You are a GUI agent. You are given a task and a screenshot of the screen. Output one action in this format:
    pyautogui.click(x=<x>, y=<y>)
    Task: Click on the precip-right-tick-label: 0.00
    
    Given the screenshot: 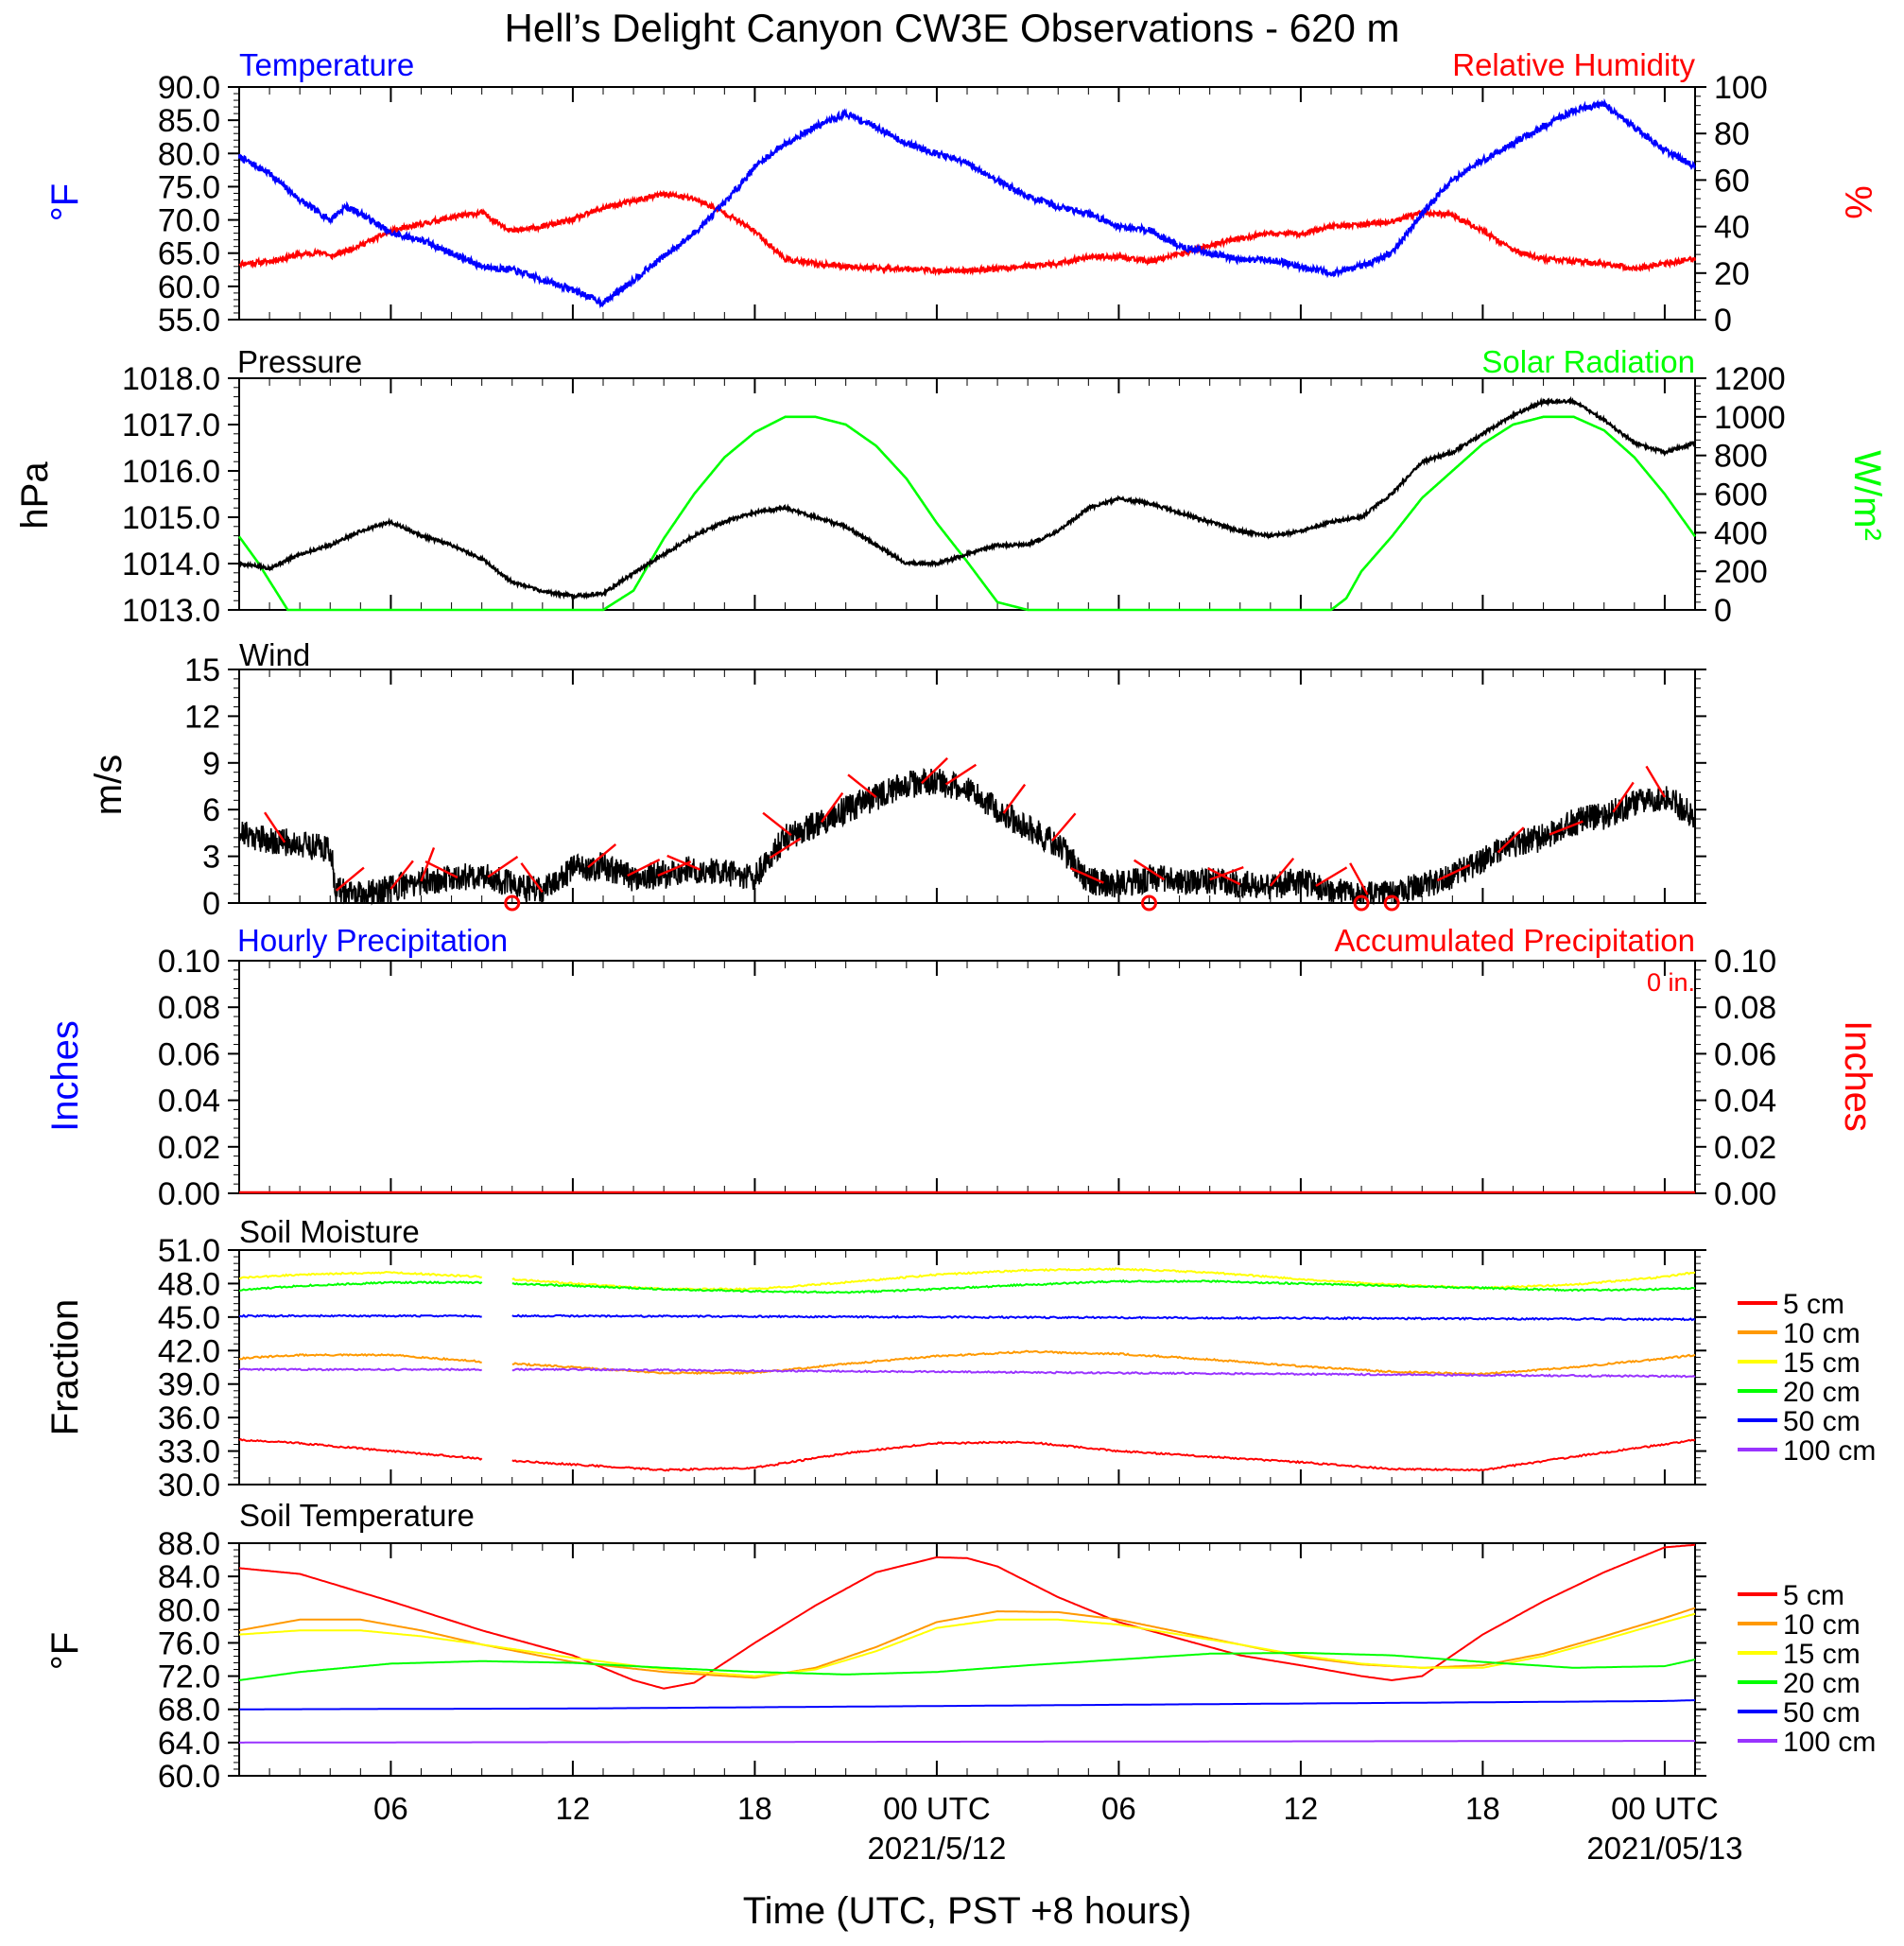 What is the action you would take?
    pyautogui.click(x=1745, y=1194)
    